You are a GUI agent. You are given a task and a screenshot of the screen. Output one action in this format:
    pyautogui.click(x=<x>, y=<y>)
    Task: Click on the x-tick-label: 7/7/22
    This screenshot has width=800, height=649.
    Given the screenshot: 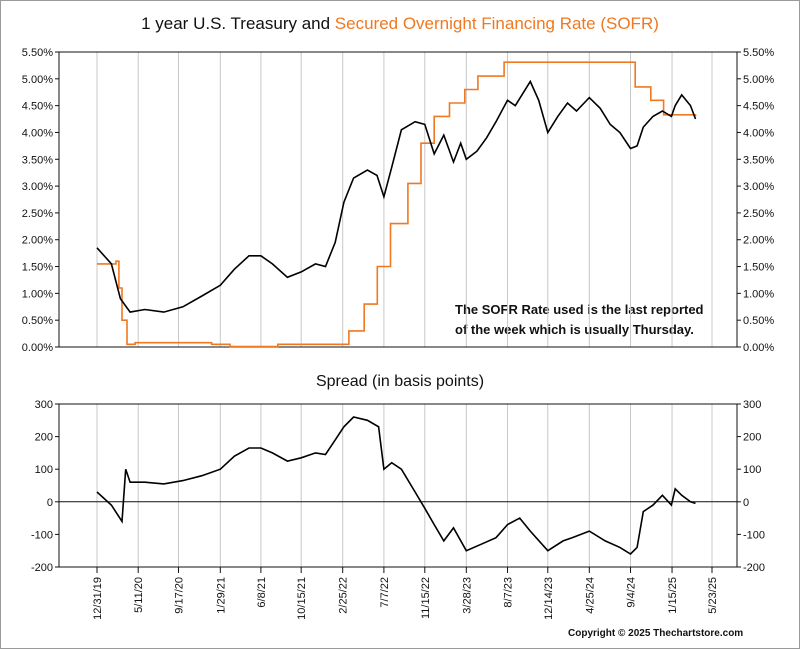 What is the action you would take?
    pyautogui.click(x=385, y=592)
    